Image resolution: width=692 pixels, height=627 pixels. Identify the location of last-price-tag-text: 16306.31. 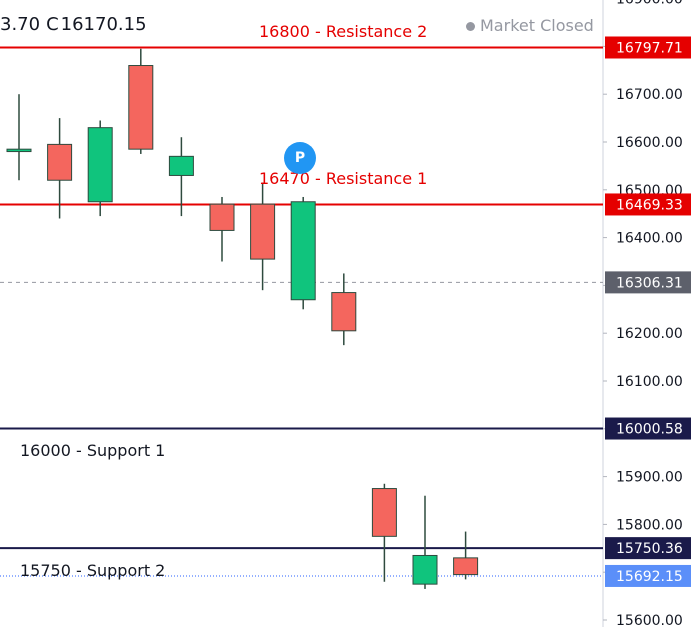
(649, 283).